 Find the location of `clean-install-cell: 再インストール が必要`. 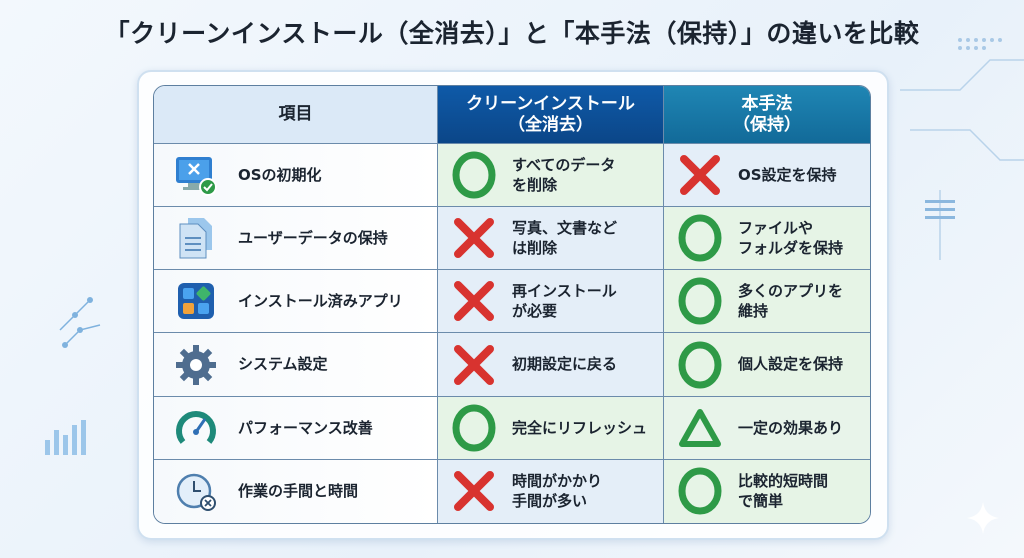

clean-install-cell: 再インストール が必要 is located at coordinates (551, 302).